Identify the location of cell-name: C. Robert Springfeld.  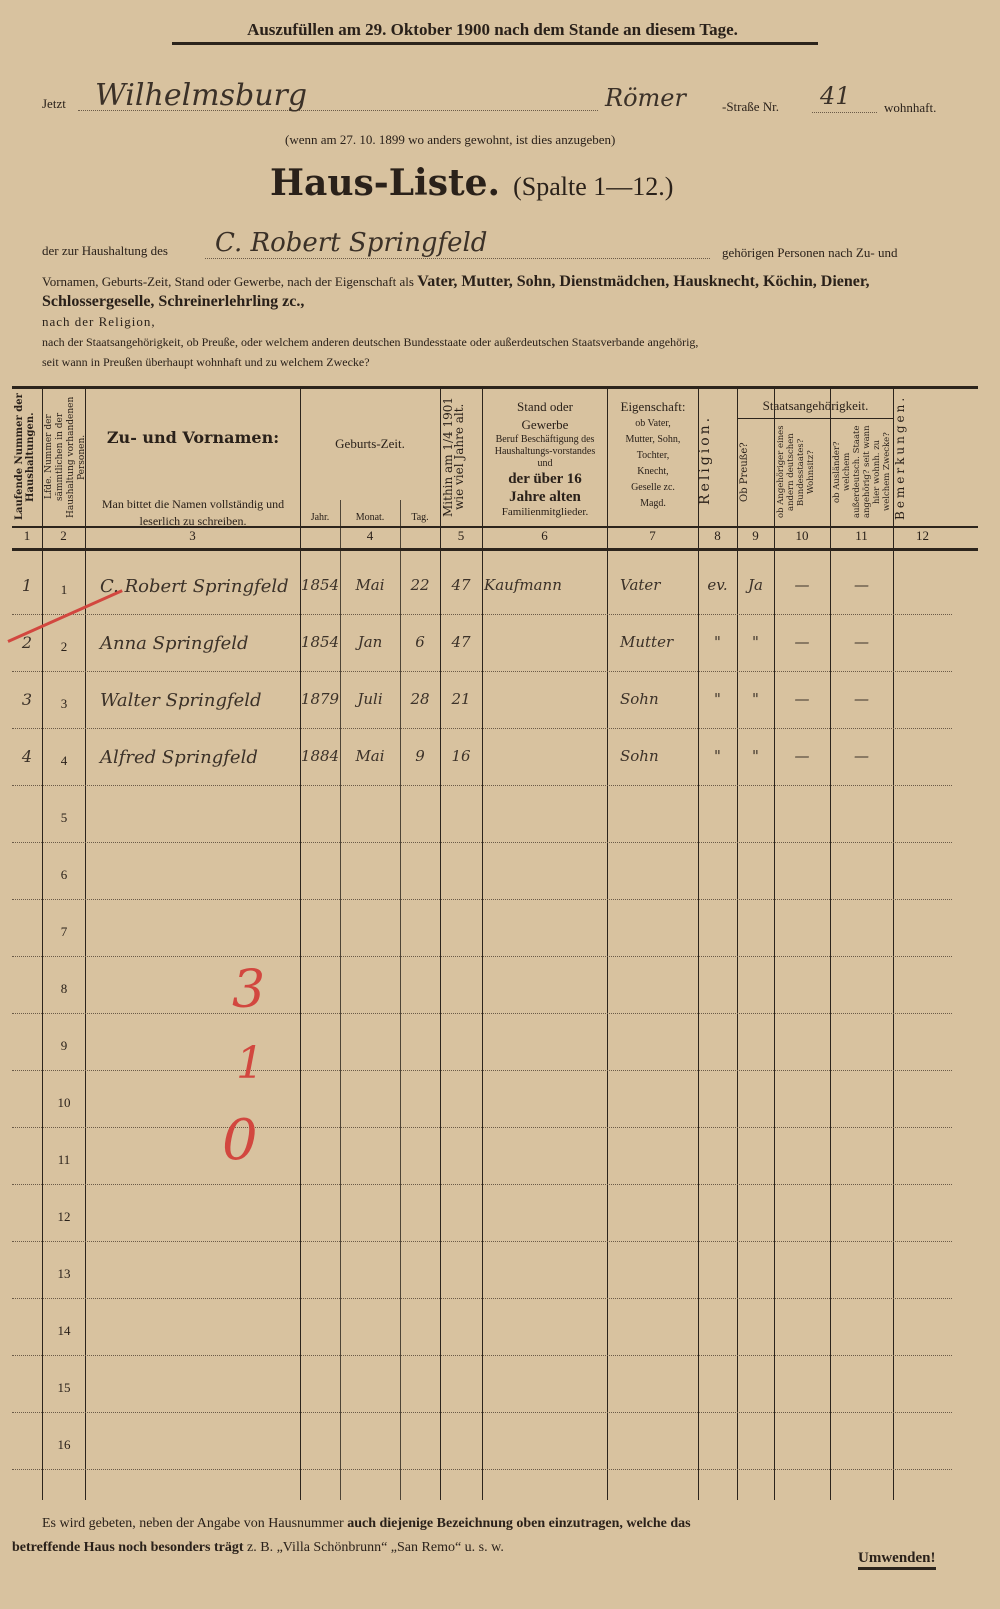
(194, 586).